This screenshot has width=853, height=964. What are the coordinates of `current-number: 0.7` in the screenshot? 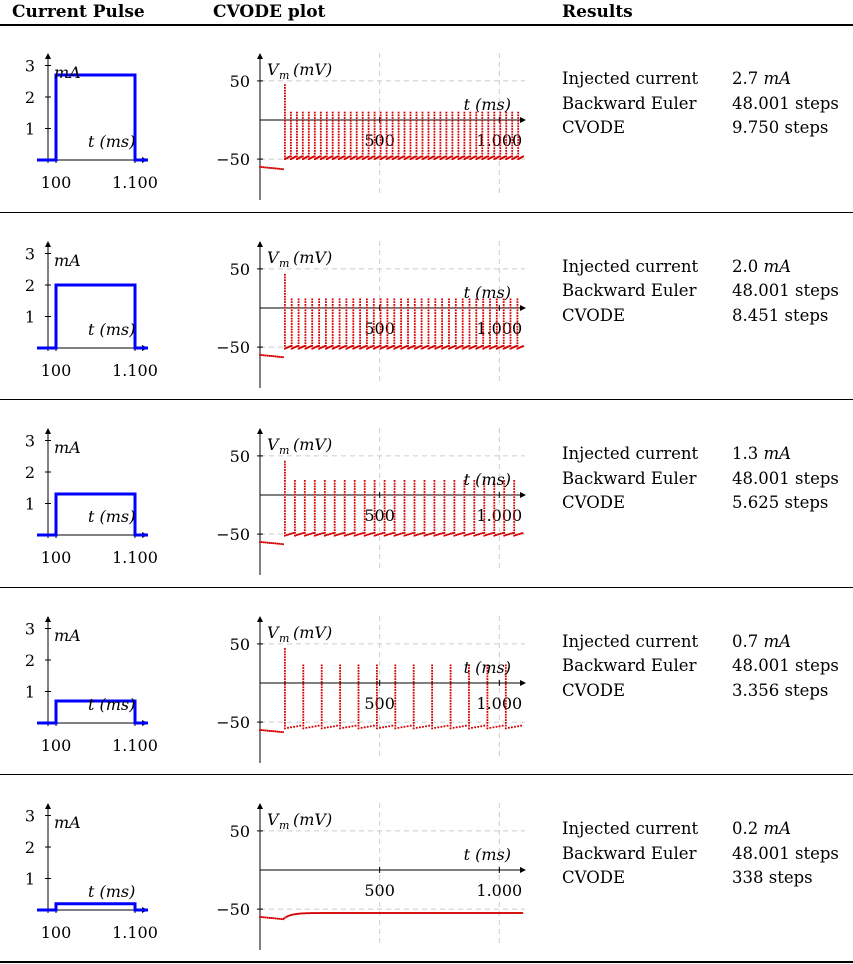 It's located at (745, 641).